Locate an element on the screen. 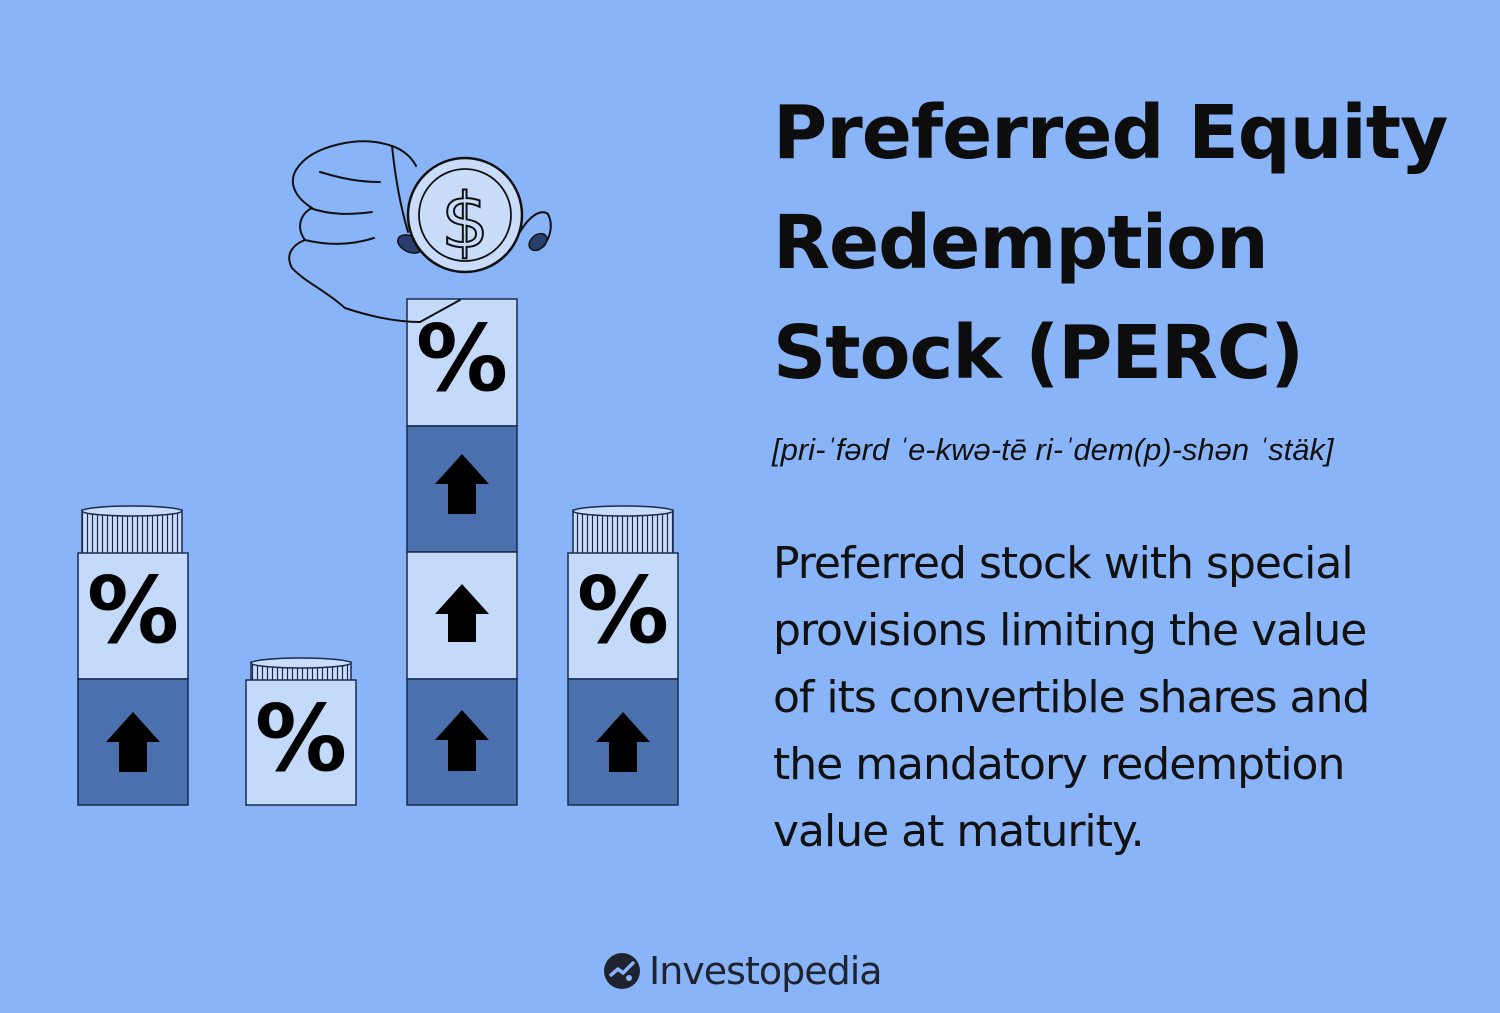 The width and height of the screenshot is (1500, 1013). definition-line: the mandatory redemption is located at coordinates (1059, 764).